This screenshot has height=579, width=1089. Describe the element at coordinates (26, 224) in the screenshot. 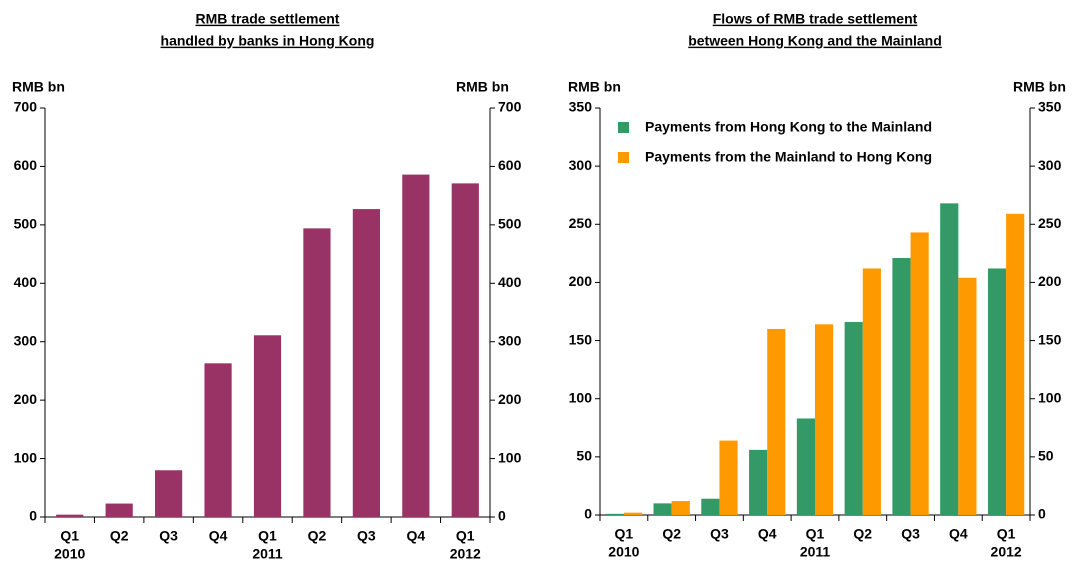

I see `y-tick-label: 500` at that location.